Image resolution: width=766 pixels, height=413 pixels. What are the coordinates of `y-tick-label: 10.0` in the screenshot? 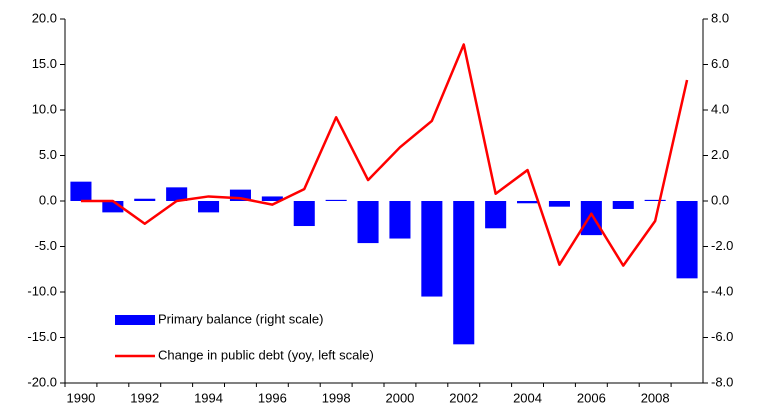 It's located at (44, 108).